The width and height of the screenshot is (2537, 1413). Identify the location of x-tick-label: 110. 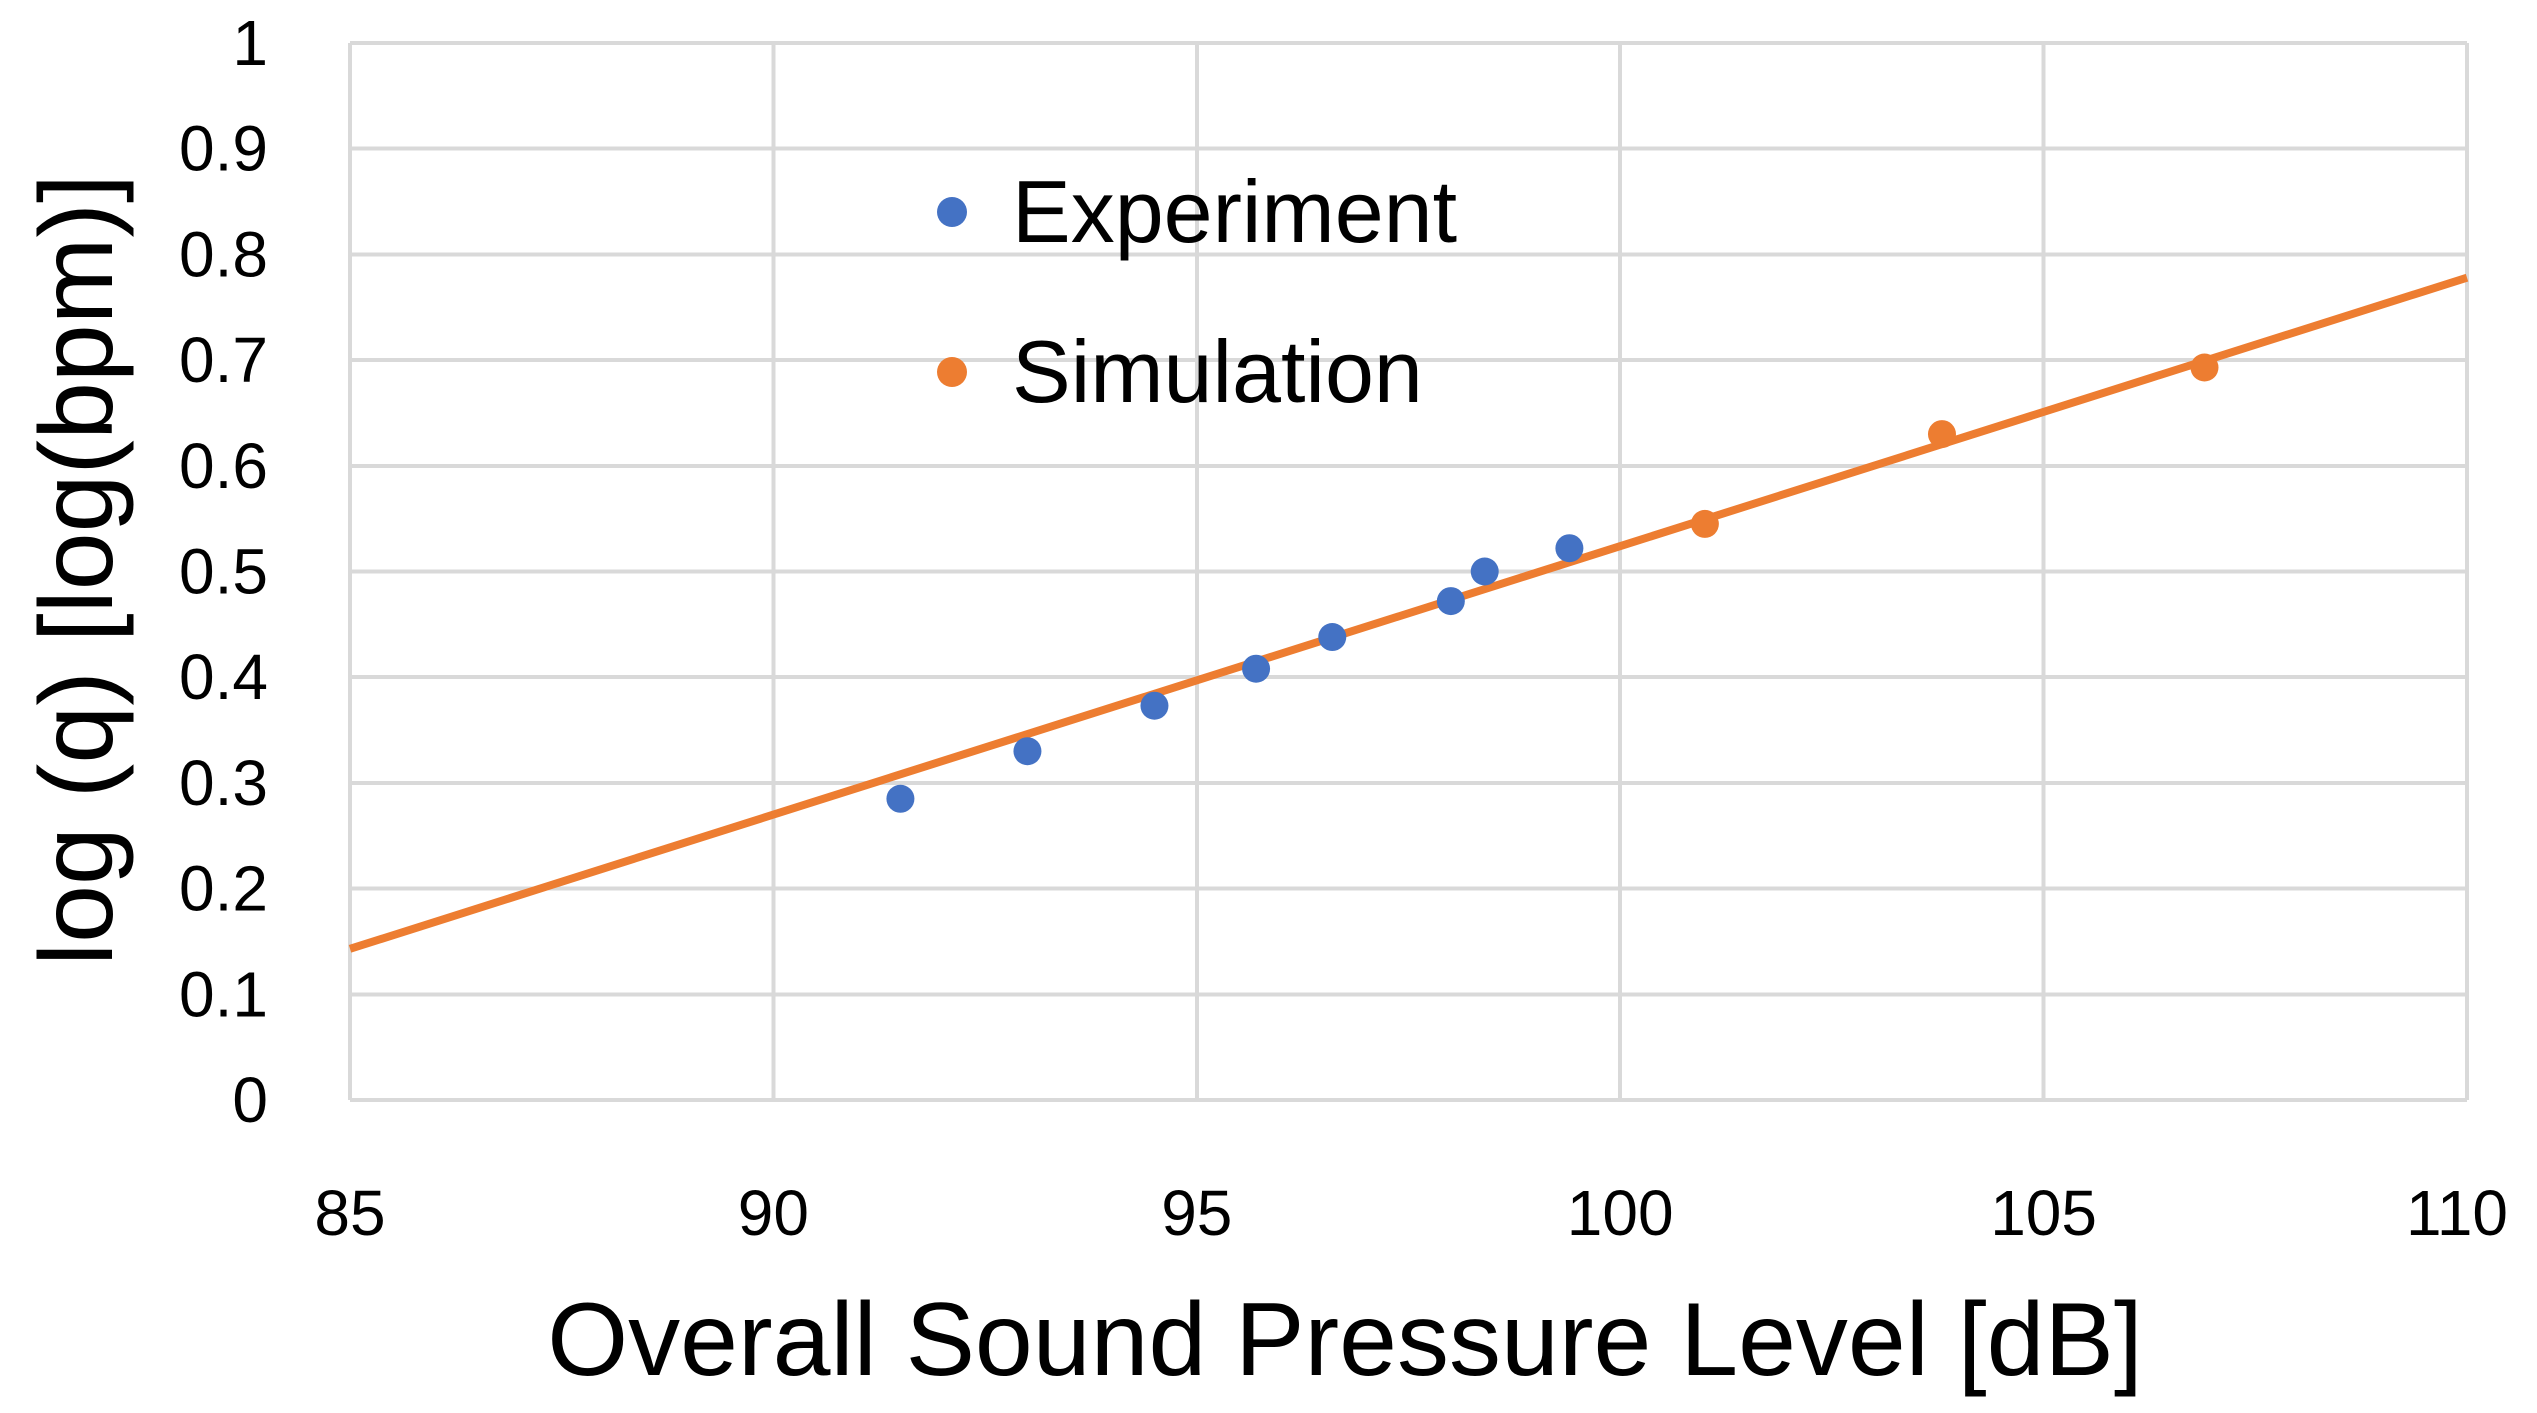
(2457, 1213).